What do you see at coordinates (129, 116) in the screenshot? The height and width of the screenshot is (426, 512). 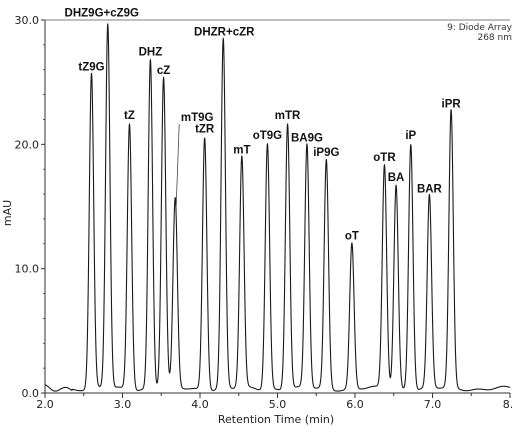 I see `peak-label: tZ` at bounding box center [129, 116].